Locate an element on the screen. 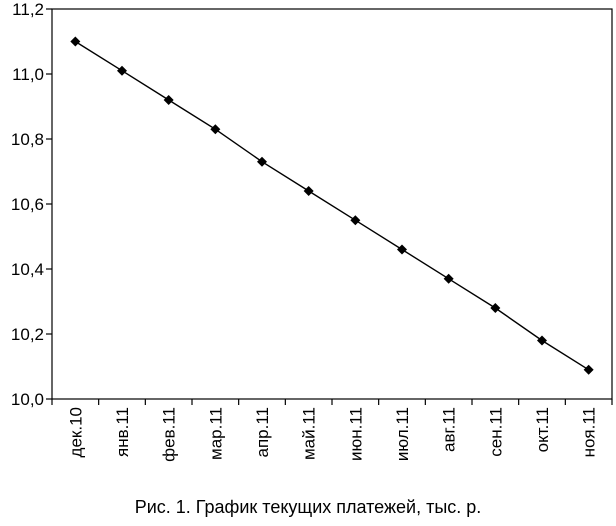 The image size is (616, 526). x-tick-label: фев.11 is located at coordinates (169, 434).